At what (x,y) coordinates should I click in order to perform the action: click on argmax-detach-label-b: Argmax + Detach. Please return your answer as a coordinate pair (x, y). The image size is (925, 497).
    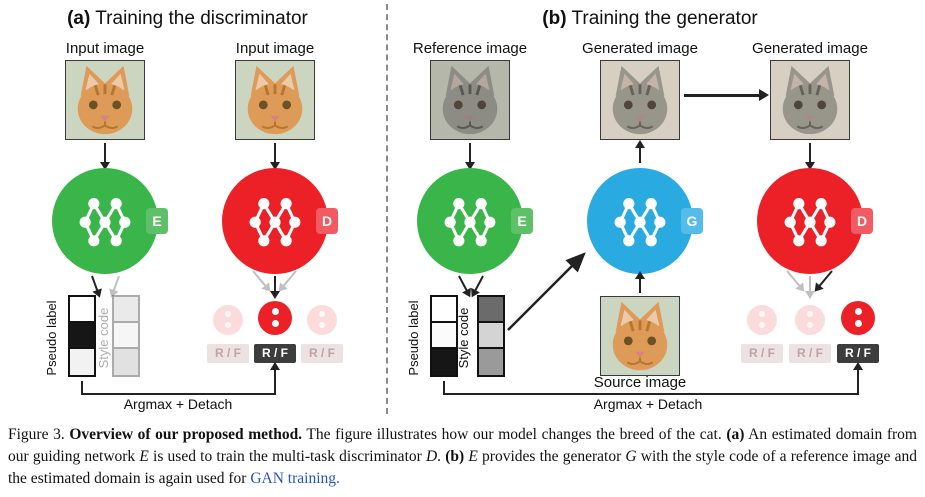
    Looking at the image, I should click on (648, 404).